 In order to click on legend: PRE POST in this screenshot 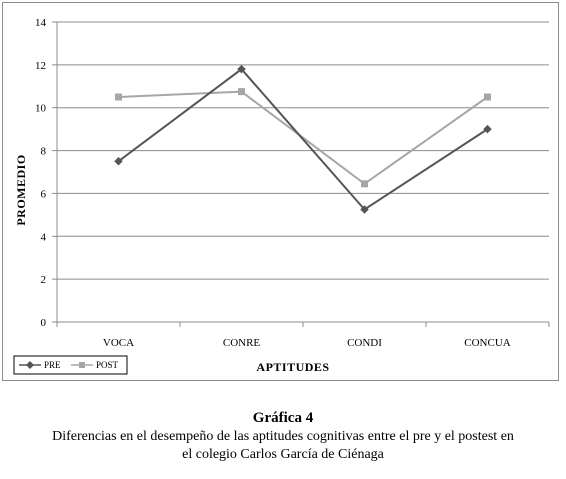, I will do `click(70, 365)`.